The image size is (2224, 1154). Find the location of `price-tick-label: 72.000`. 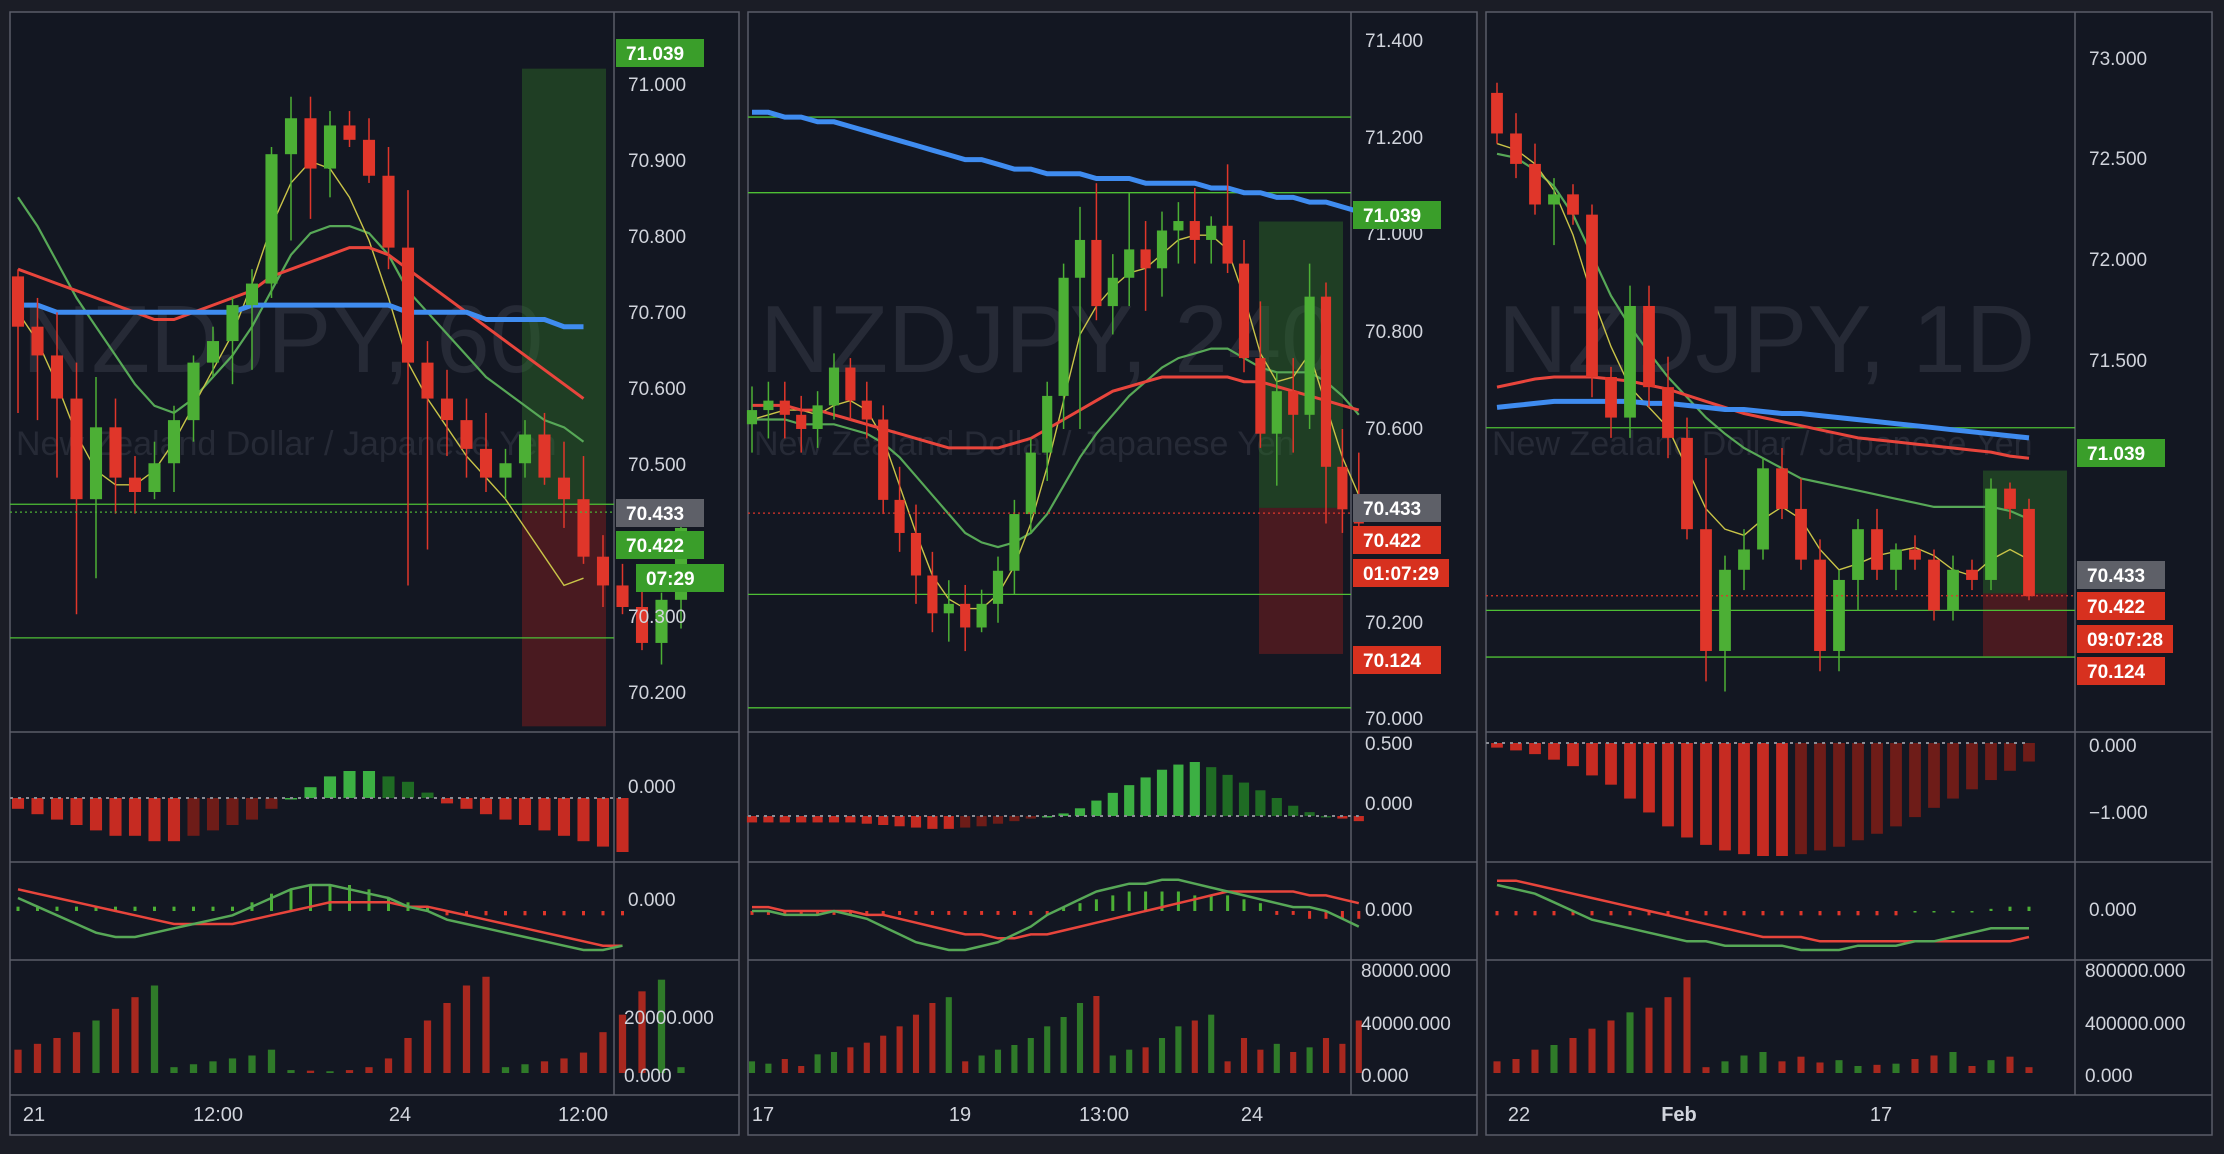

price-tick-label: 72.000 is located at coordinates (2118, 260).